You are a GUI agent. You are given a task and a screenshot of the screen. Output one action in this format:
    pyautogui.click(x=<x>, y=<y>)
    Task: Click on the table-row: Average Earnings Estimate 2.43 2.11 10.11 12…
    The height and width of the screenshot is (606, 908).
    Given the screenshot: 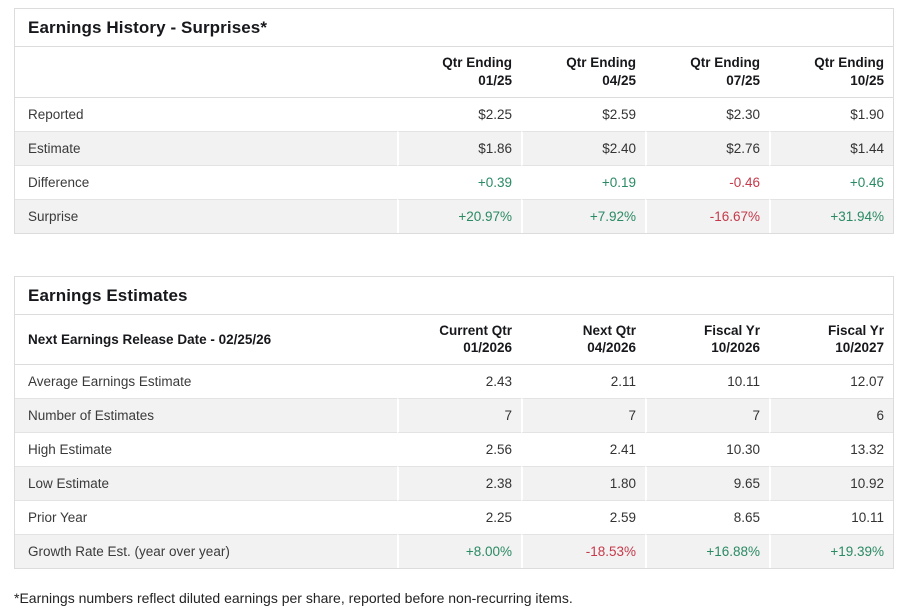 What is the action you would take?
    pyautogui.click(x=454, y=382)
    